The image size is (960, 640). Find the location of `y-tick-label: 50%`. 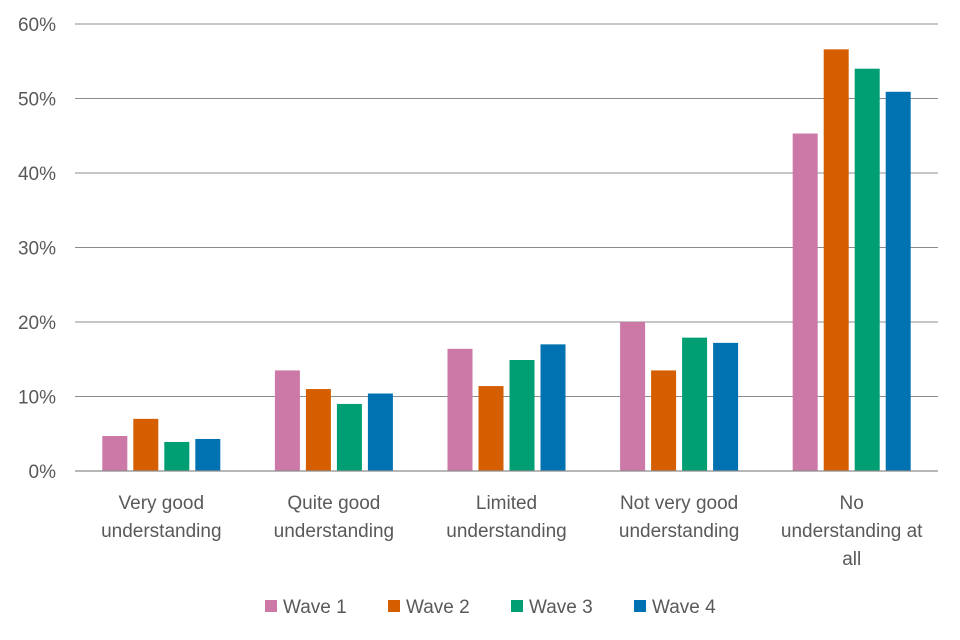

y-tick-label: 50% is located at coordinates (37, 100).